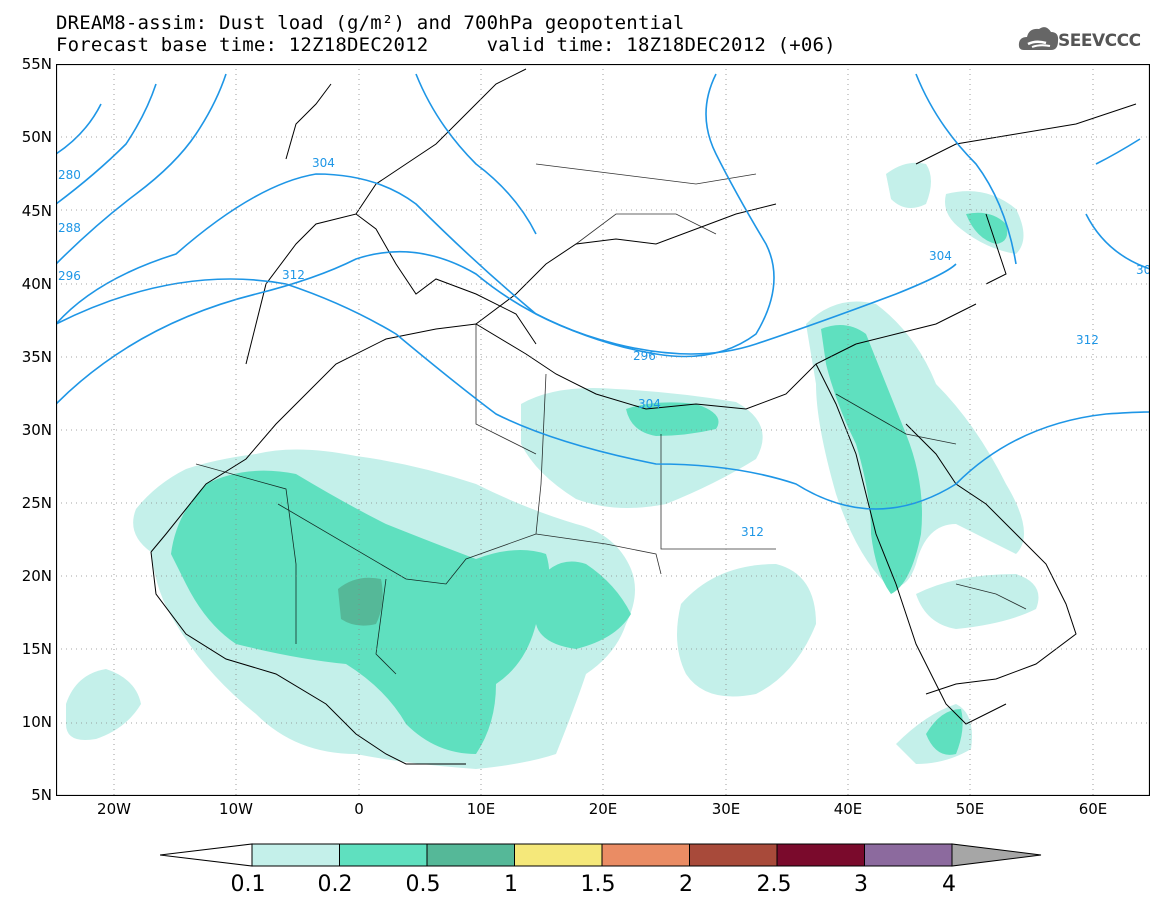 The height and width of the screenshot is (907, 1165). What do you see at coordinates (36, 576) in the screenshot?
I see `lat-label: 20N` at bounding box center [36, 576].